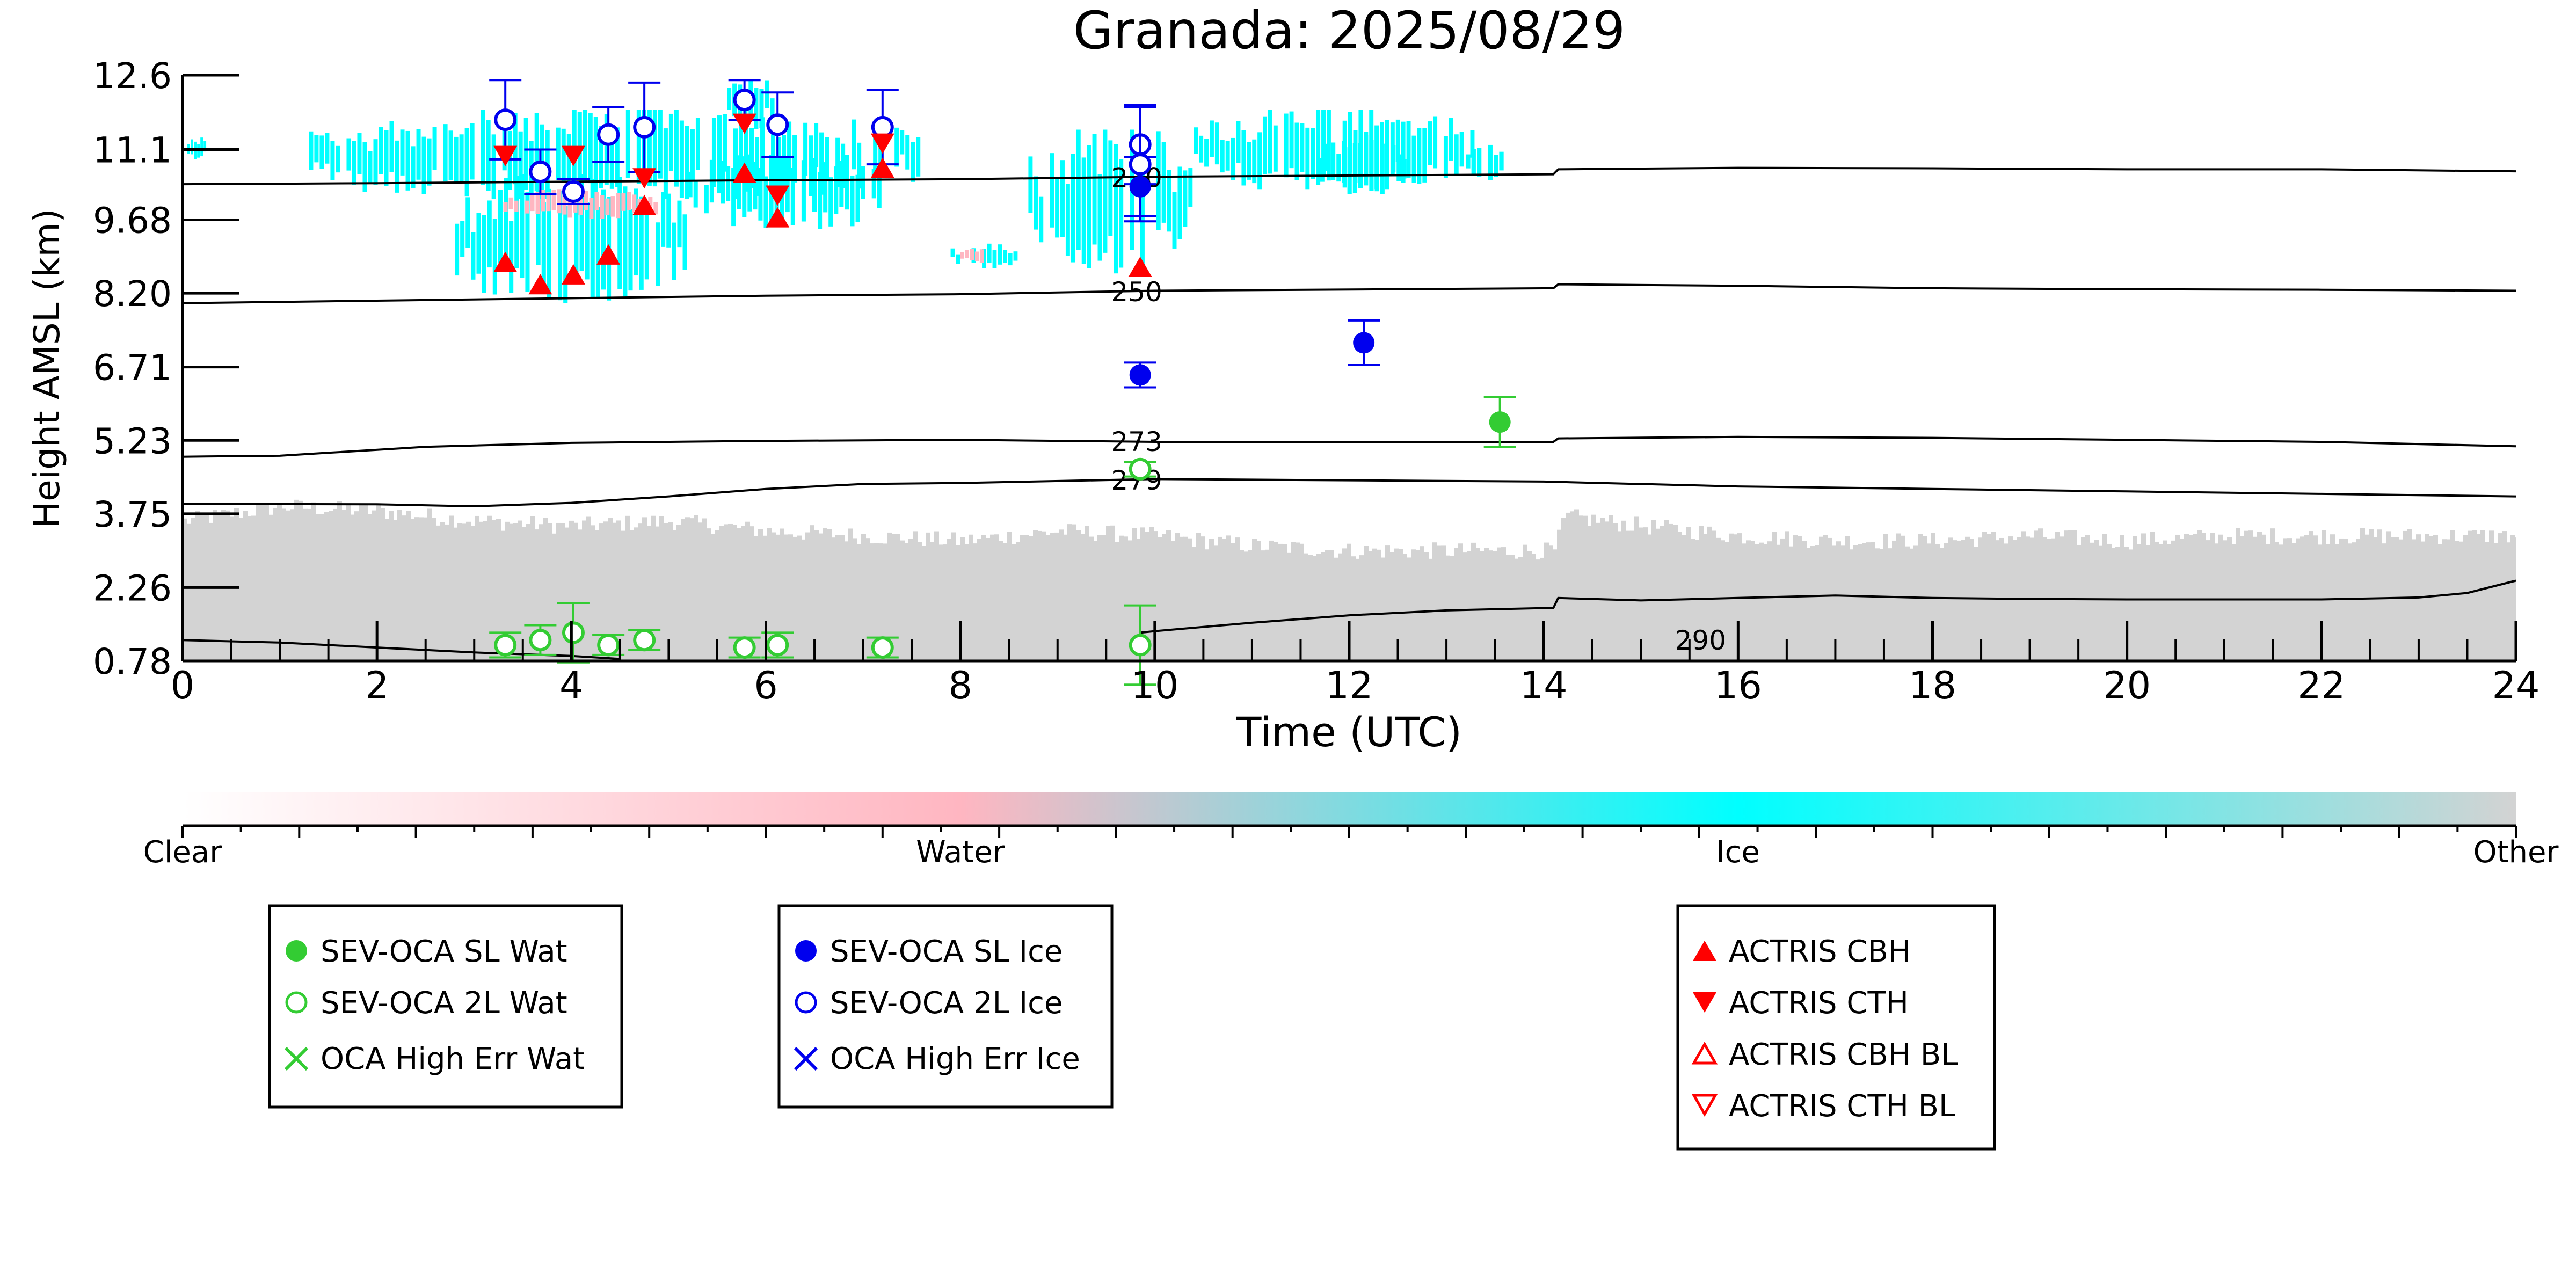  What do you see at coordinates (1842, 1106) in the screenshot?
I see `legend-label-actris-cth-bl: ACTRIS CTH BL` at bounding box center [1842, 1106].